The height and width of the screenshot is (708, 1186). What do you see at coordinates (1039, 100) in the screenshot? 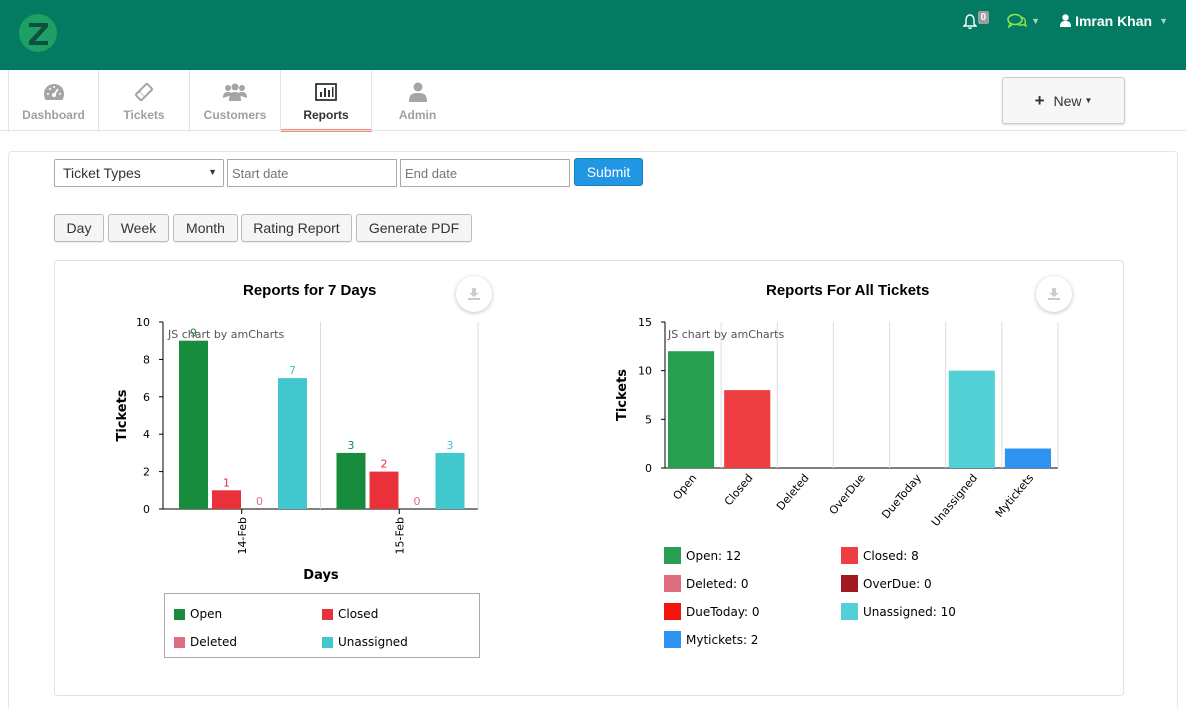
I see `plus-icon: +` at bounding box center [1039, 100].